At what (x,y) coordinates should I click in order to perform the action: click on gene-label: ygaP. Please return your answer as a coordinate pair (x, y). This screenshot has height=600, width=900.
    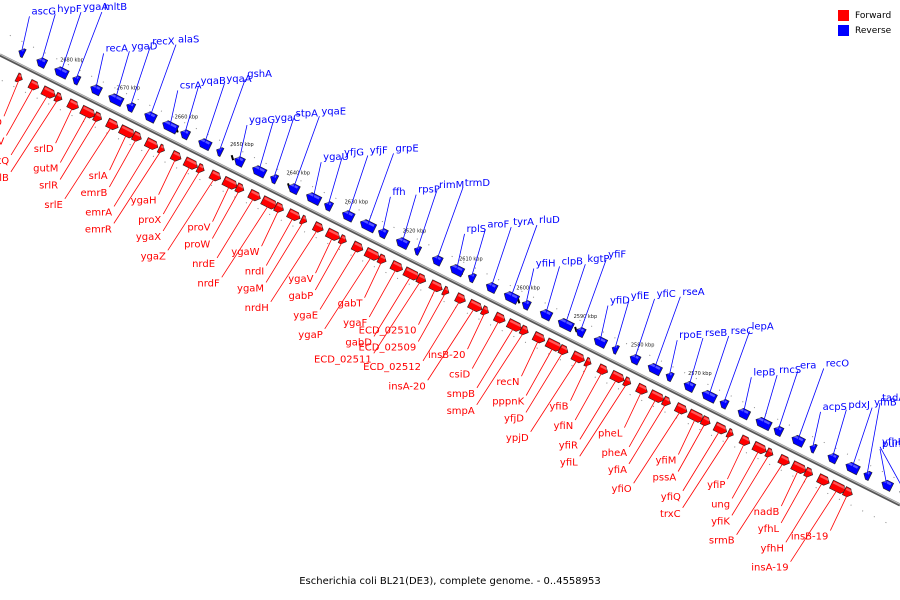
    Looking at the image, I should click on (310, 335).